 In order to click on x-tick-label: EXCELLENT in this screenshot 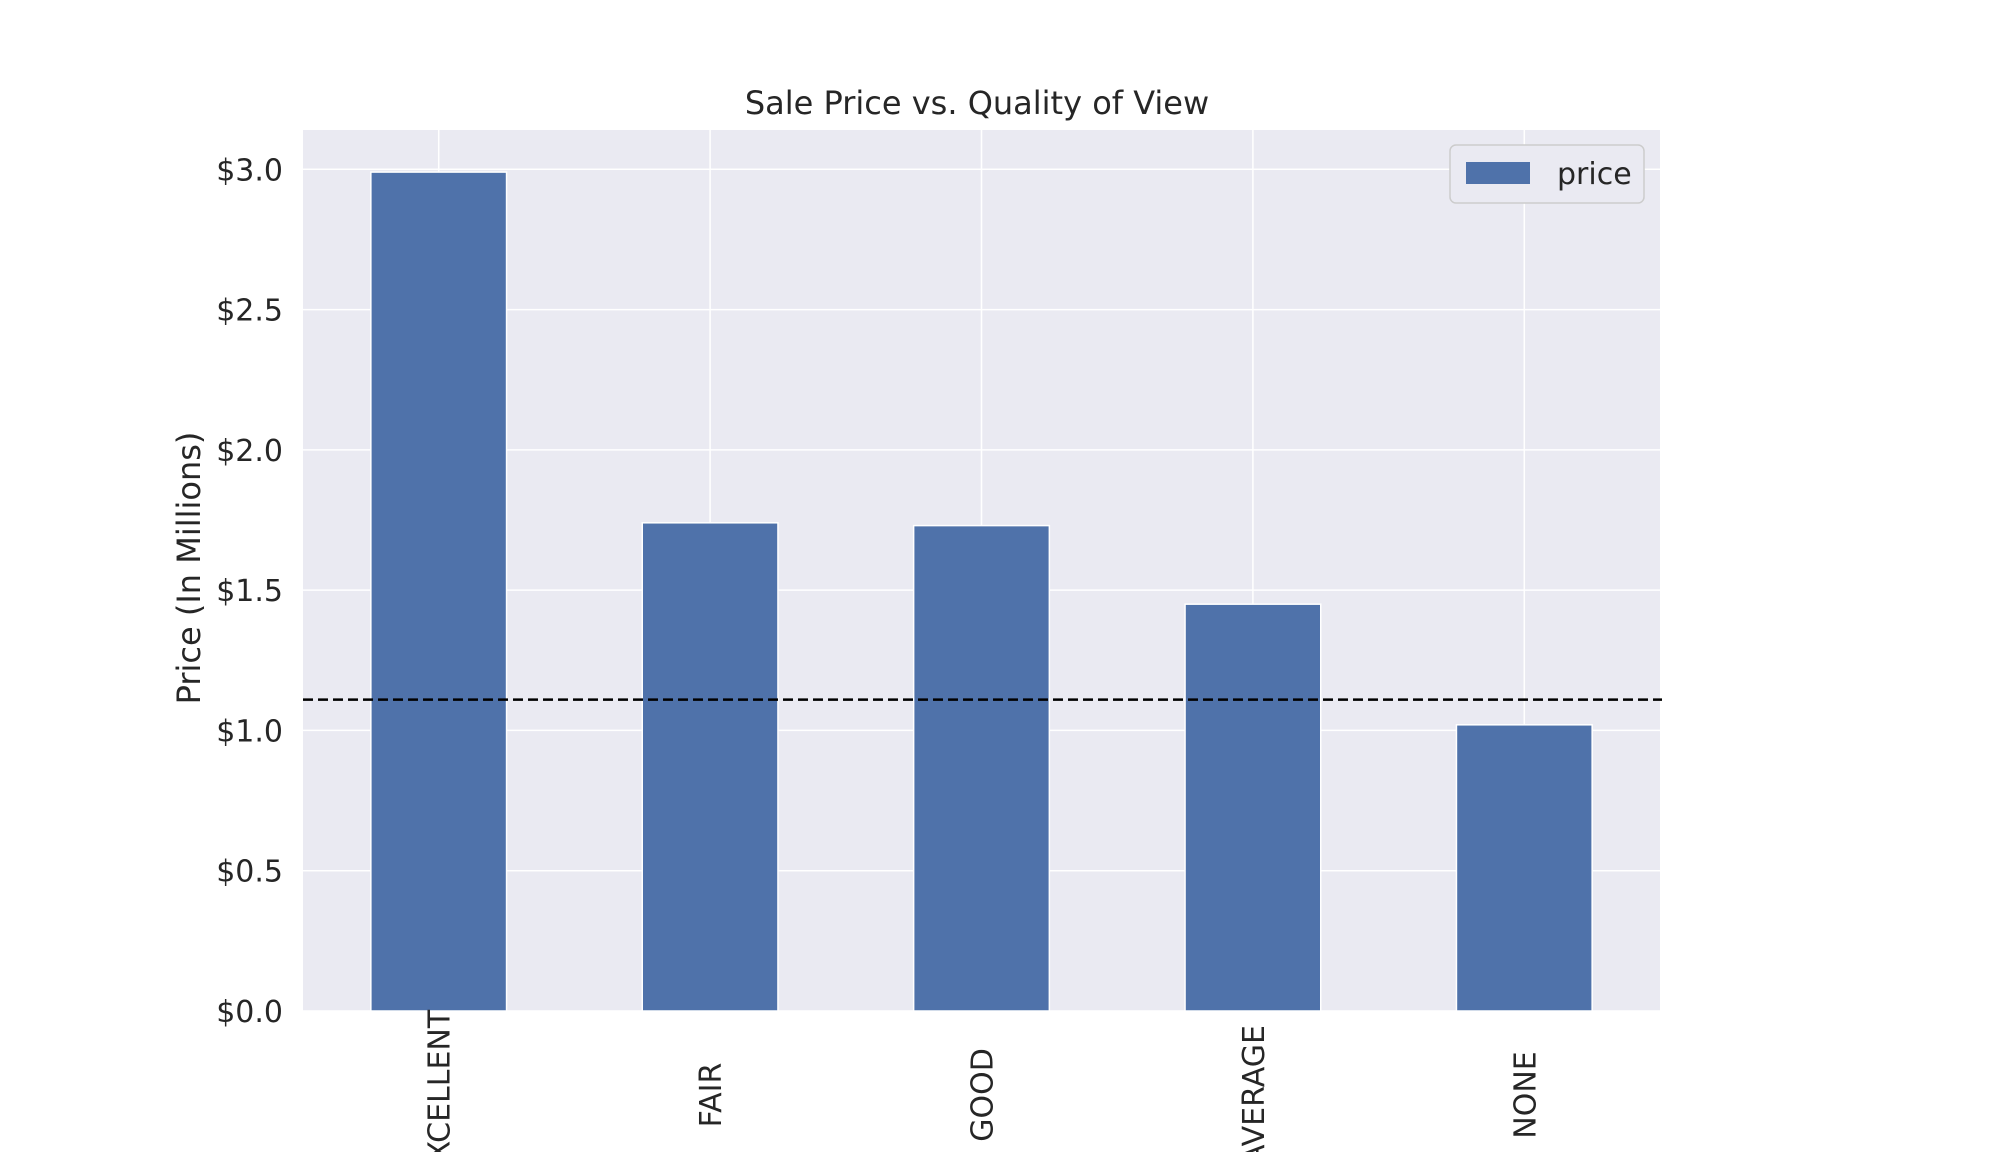, I will do `click(440, 1080)`.